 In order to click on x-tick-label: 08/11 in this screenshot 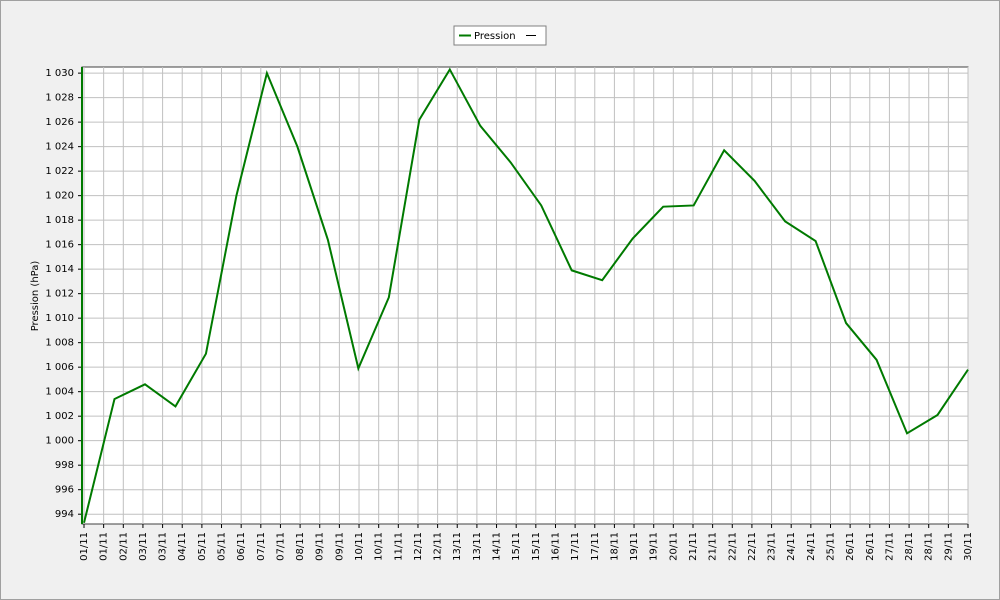, I will do `click(300, 546)`.